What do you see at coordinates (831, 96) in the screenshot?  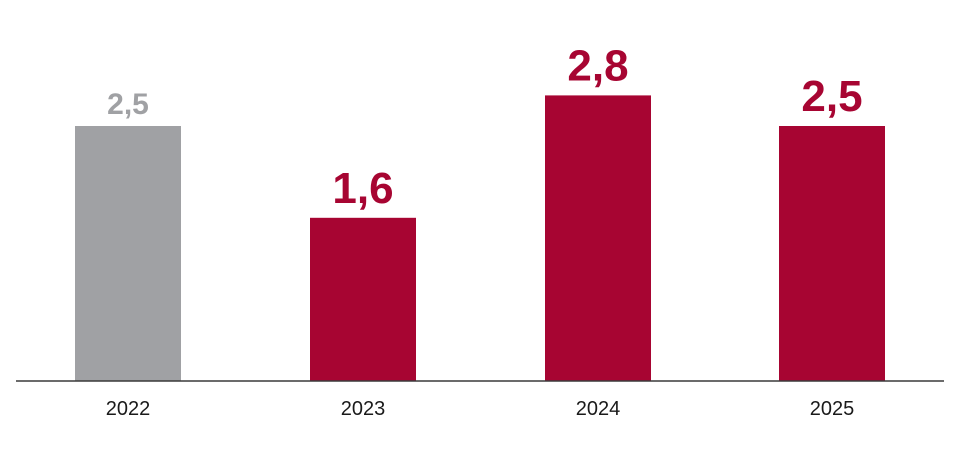 I see `value-label-2025: 2,5` at bounding box center [831, 96].